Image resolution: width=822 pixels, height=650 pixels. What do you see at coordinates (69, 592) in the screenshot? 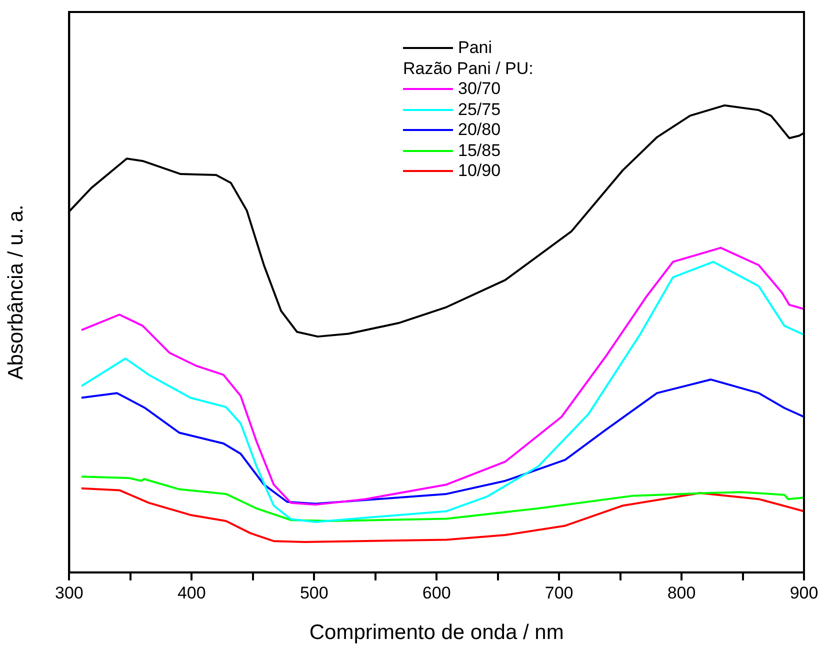
I see `x-tick-label: 300` at bounding box center [69, 592].